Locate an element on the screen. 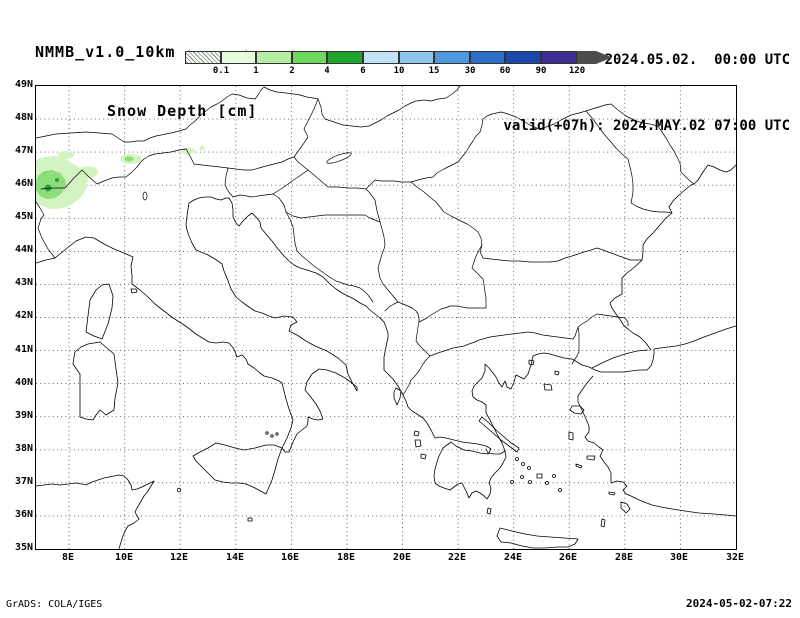 The width and height of the screenshot is (800, 618). lon-tick-label: 10E is located at coordinates (124, 557).